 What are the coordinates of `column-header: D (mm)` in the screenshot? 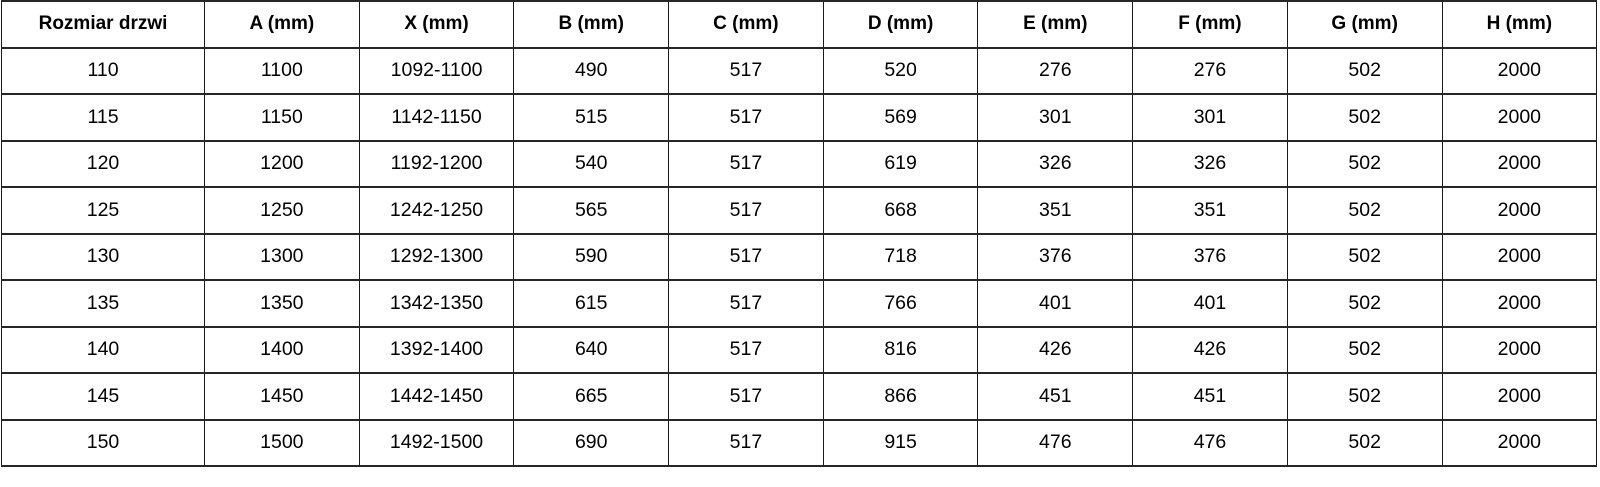 It's located at (900, 24).